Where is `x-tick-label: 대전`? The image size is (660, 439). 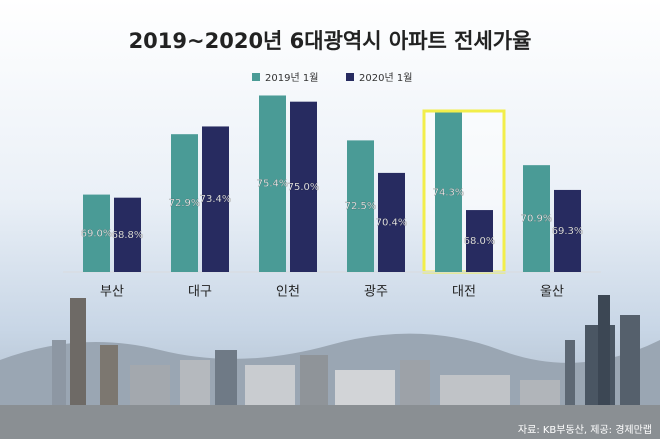 x-tick-label: 대전 is located at coordinates (464, 292).